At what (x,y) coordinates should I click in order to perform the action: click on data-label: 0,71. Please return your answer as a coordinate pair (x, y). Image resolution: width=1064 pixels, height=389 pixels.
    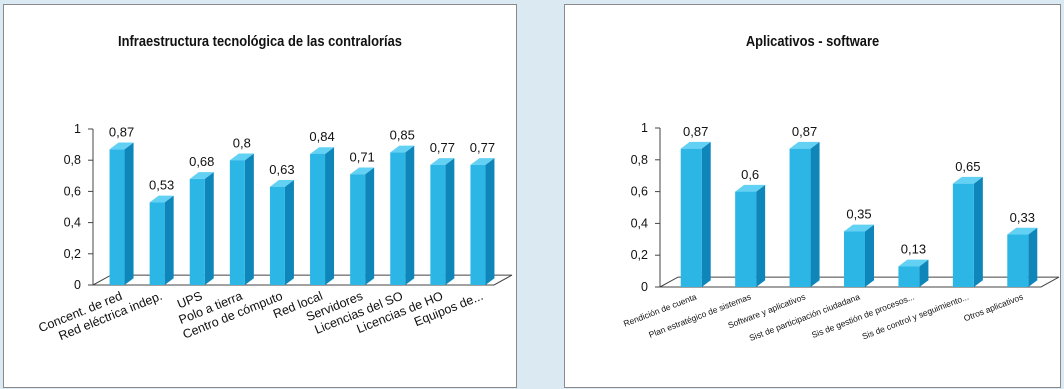
    Looking at the image, I should click on (361, 156).